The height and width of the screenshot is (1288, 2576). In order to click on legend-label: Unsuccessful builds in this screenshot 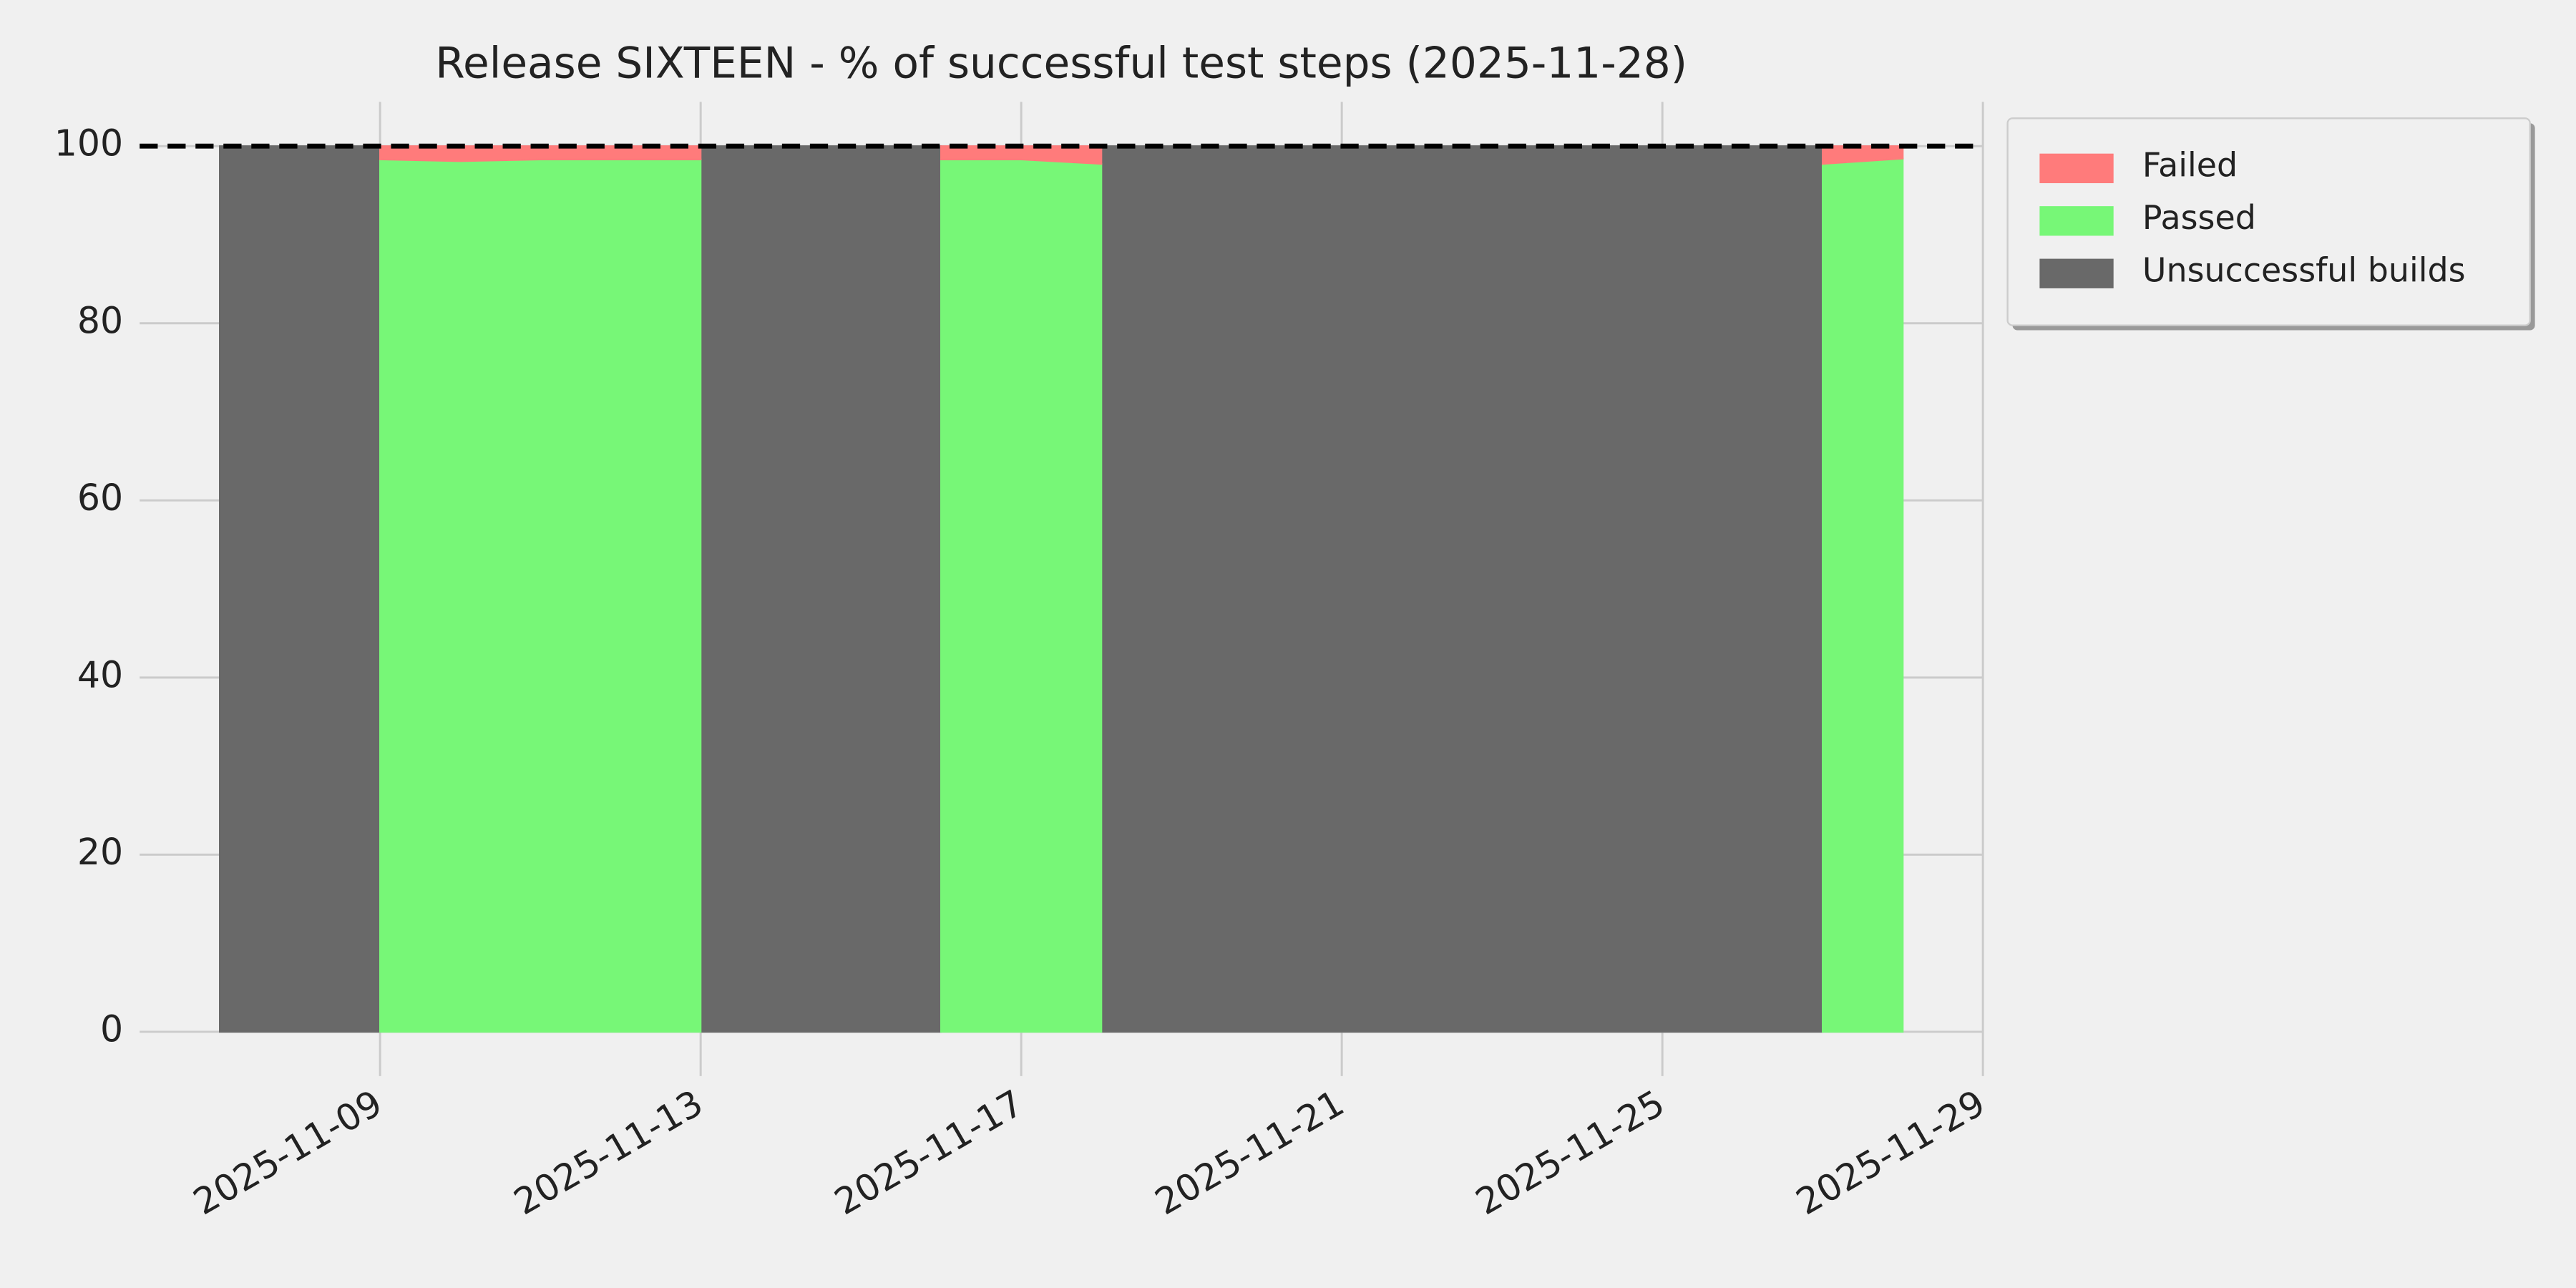, I will do `click(2304, 270)`.